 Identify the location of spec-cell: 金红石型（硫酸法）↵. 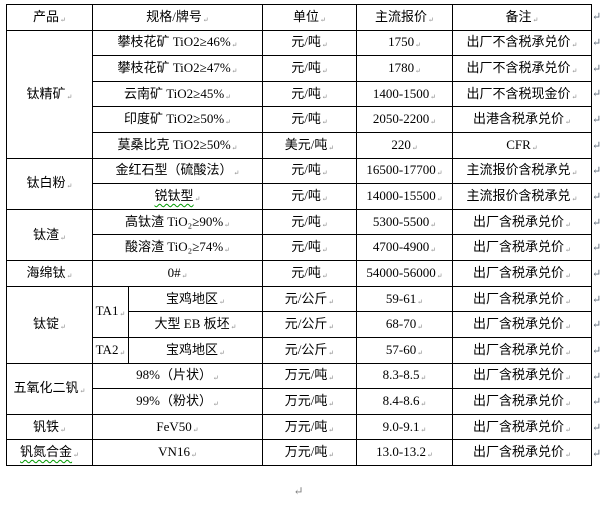
(177, 171).